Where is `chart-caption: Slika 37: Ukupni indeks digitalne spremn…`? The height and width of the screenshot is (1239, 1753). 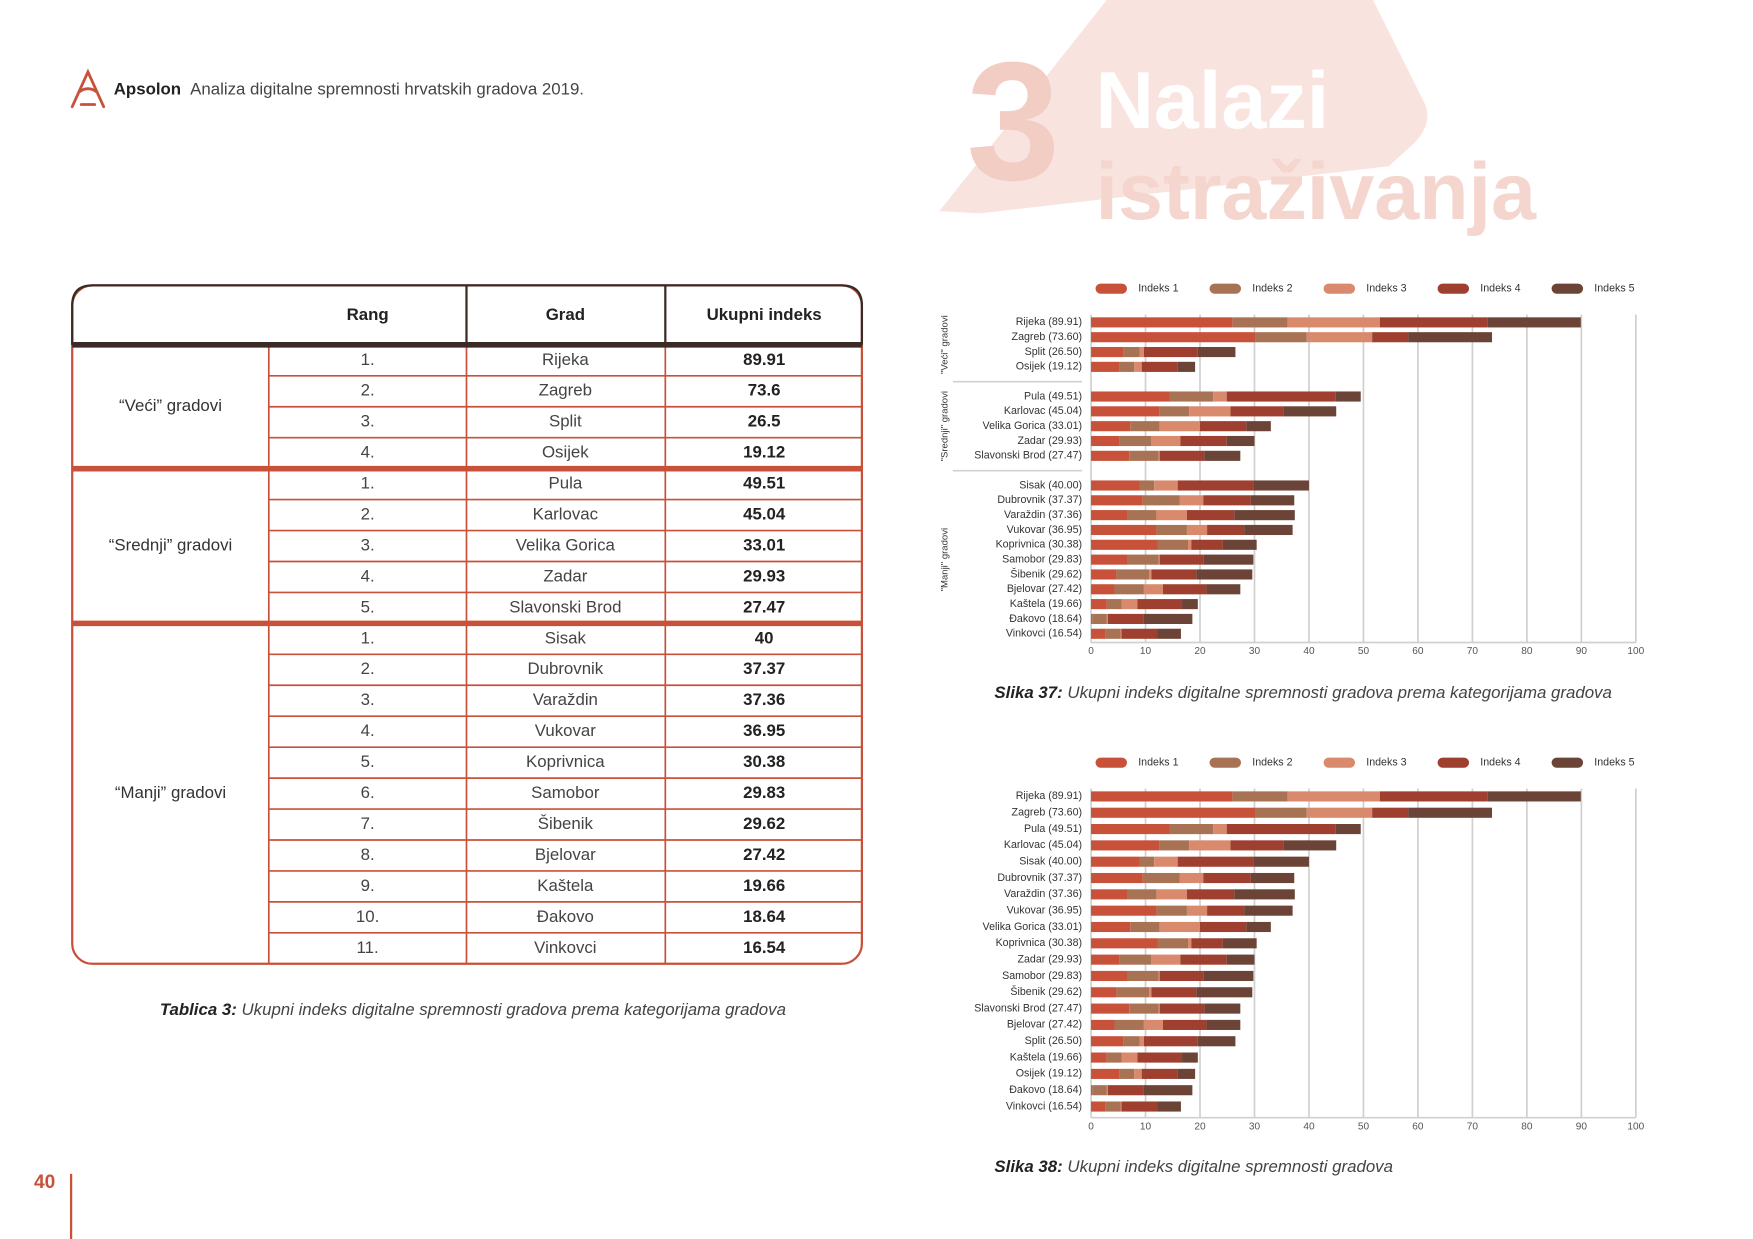
chart-caption: Slika 37: Ukupni indeks digitalne spremn… is located at coordinates (1302, 693).